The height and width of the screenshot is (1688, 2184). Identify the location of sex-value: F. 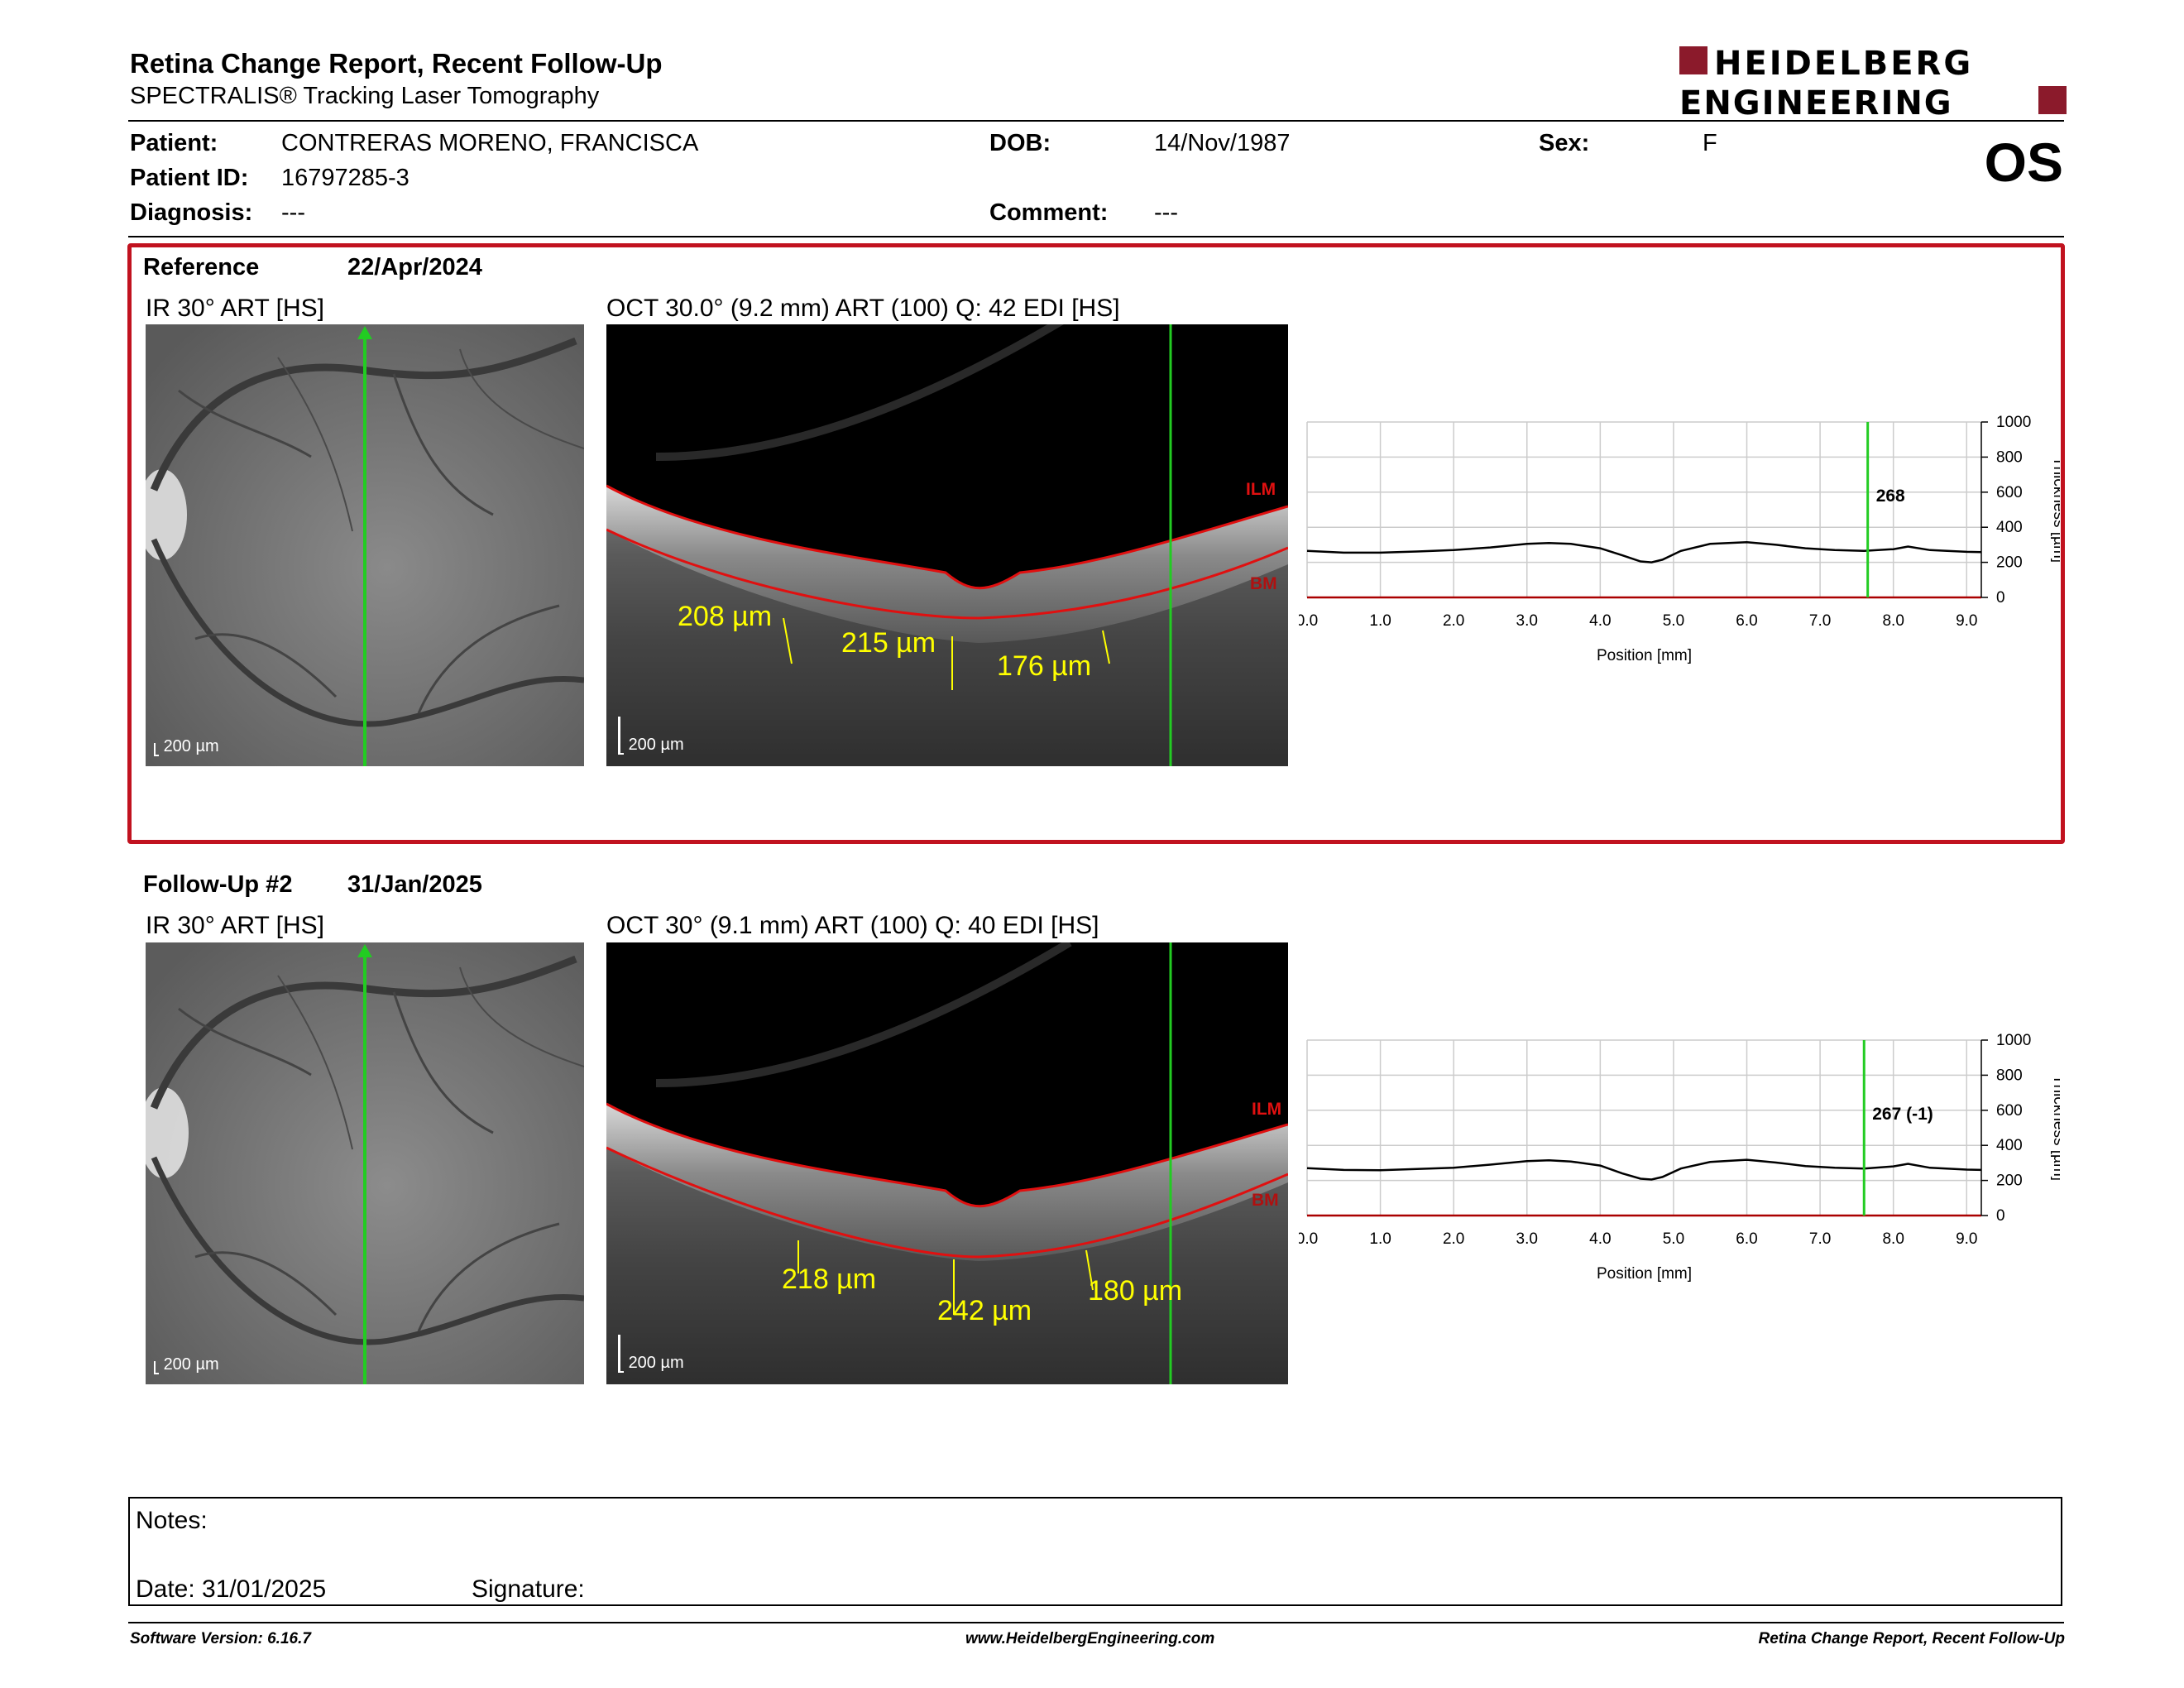
(1710, 143).